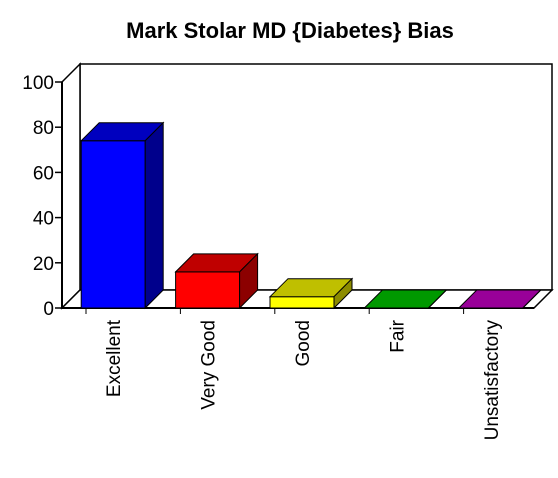  What do you see at coordinates (492, 380) in the screenshot?
I see `x-tick-label: Unsatisfactory` at bounding box center [492, 380].